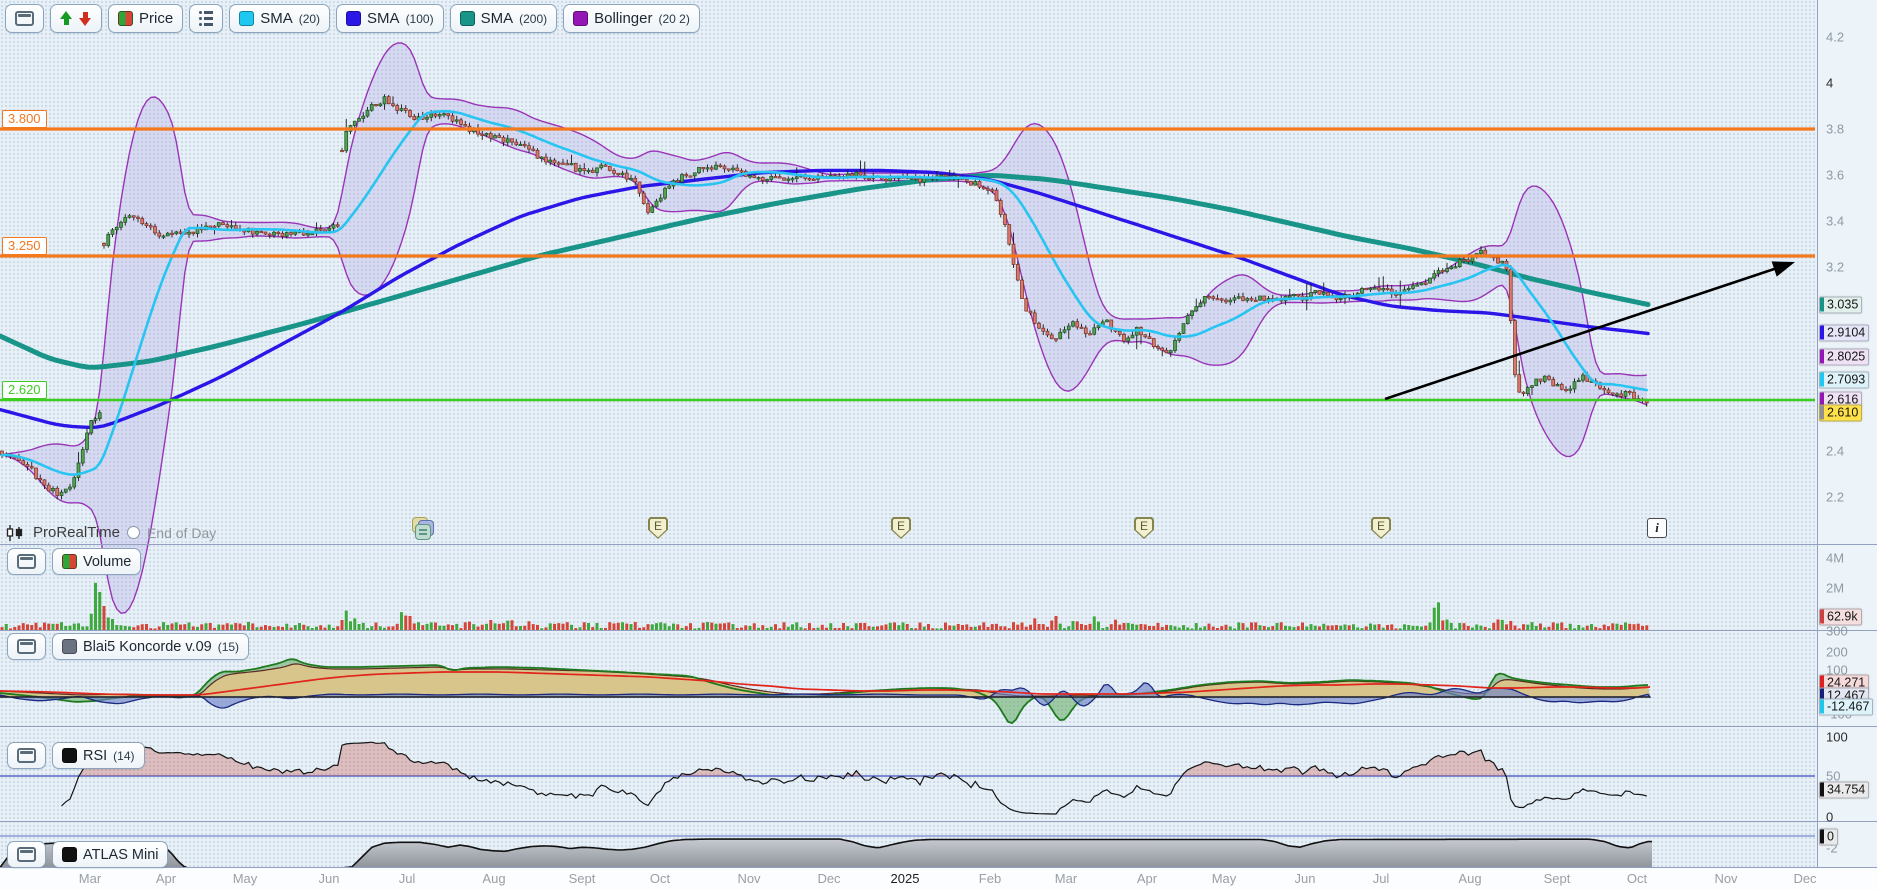 Image resolution: width=1877 pixels, height=890 pixels. I want to click on axis-month-label: Feb, so click(990, 878).